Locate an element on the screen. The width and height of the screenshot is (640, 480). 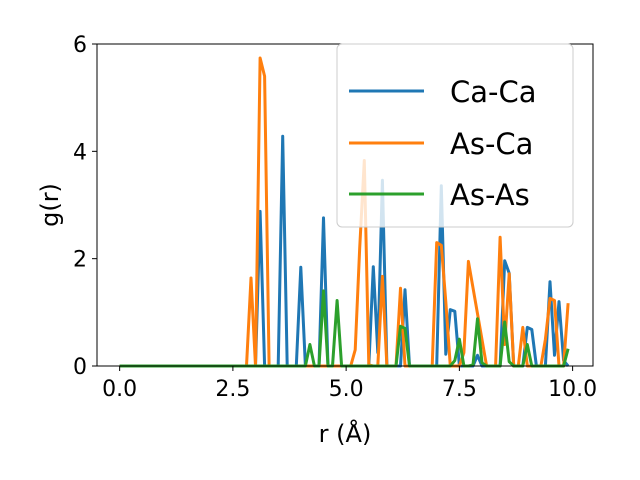
legend-label-as-ca: As-Ca is located at coordinates (491, 144).